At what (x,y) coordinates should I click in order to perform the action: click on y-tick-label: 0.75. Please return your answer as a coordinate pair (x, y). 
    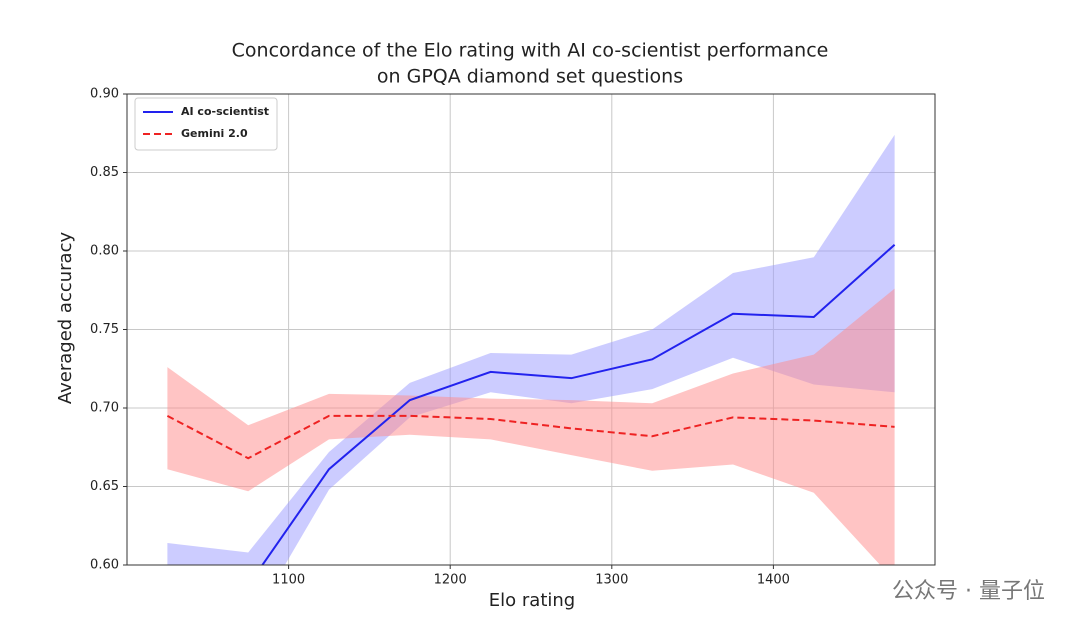
    Looking at the image, I should click on (104, 329).